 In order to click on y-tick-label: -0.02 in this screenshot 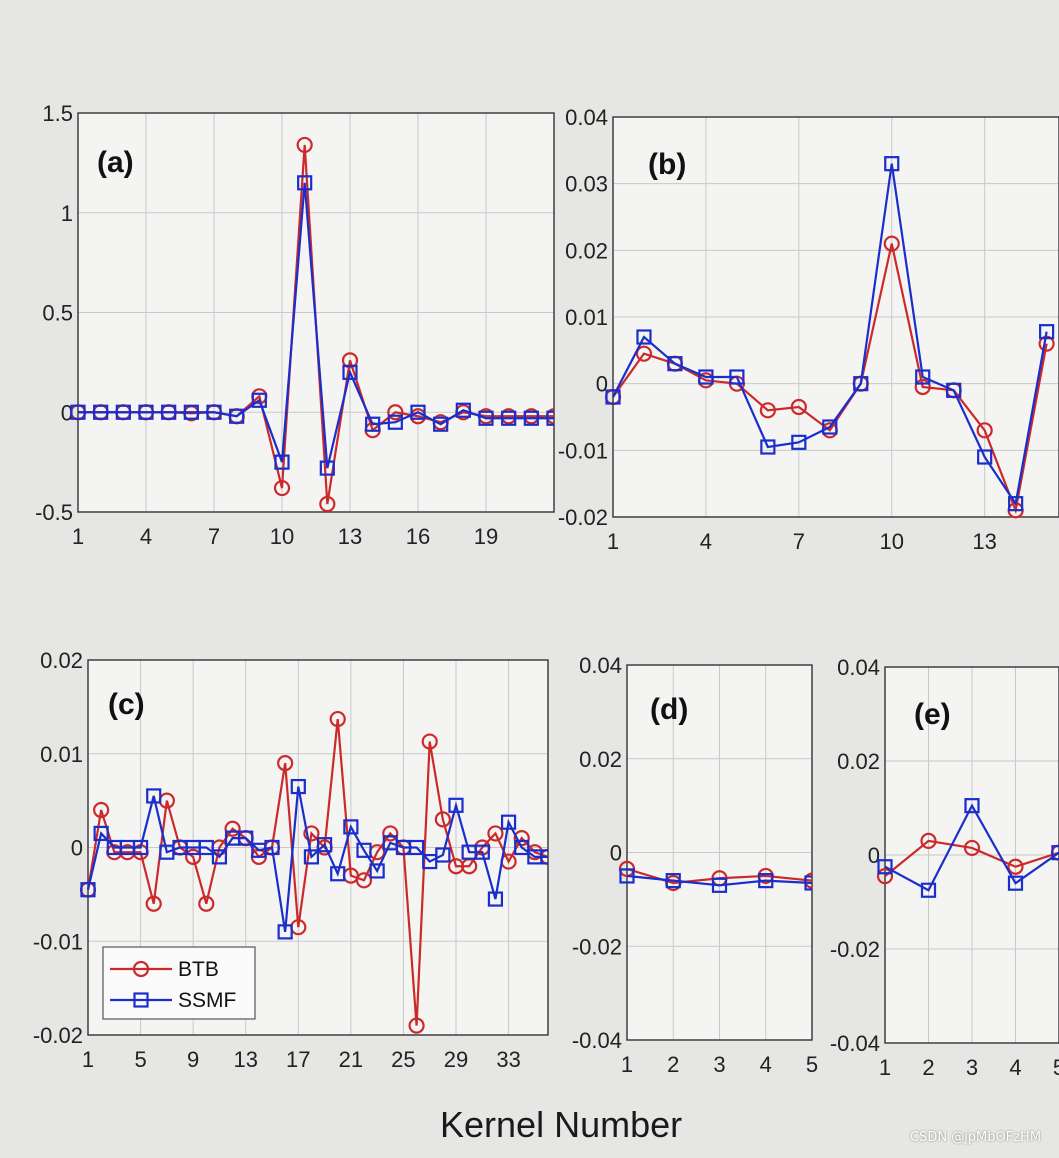, I will do `click(855, 949)`.